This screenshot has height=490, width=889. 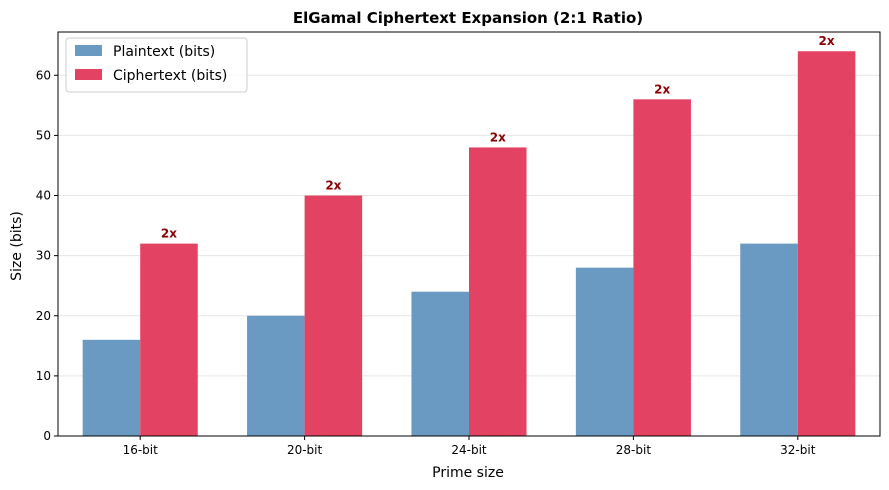 I want to click on legend-frame, so click(x=156, y=65).